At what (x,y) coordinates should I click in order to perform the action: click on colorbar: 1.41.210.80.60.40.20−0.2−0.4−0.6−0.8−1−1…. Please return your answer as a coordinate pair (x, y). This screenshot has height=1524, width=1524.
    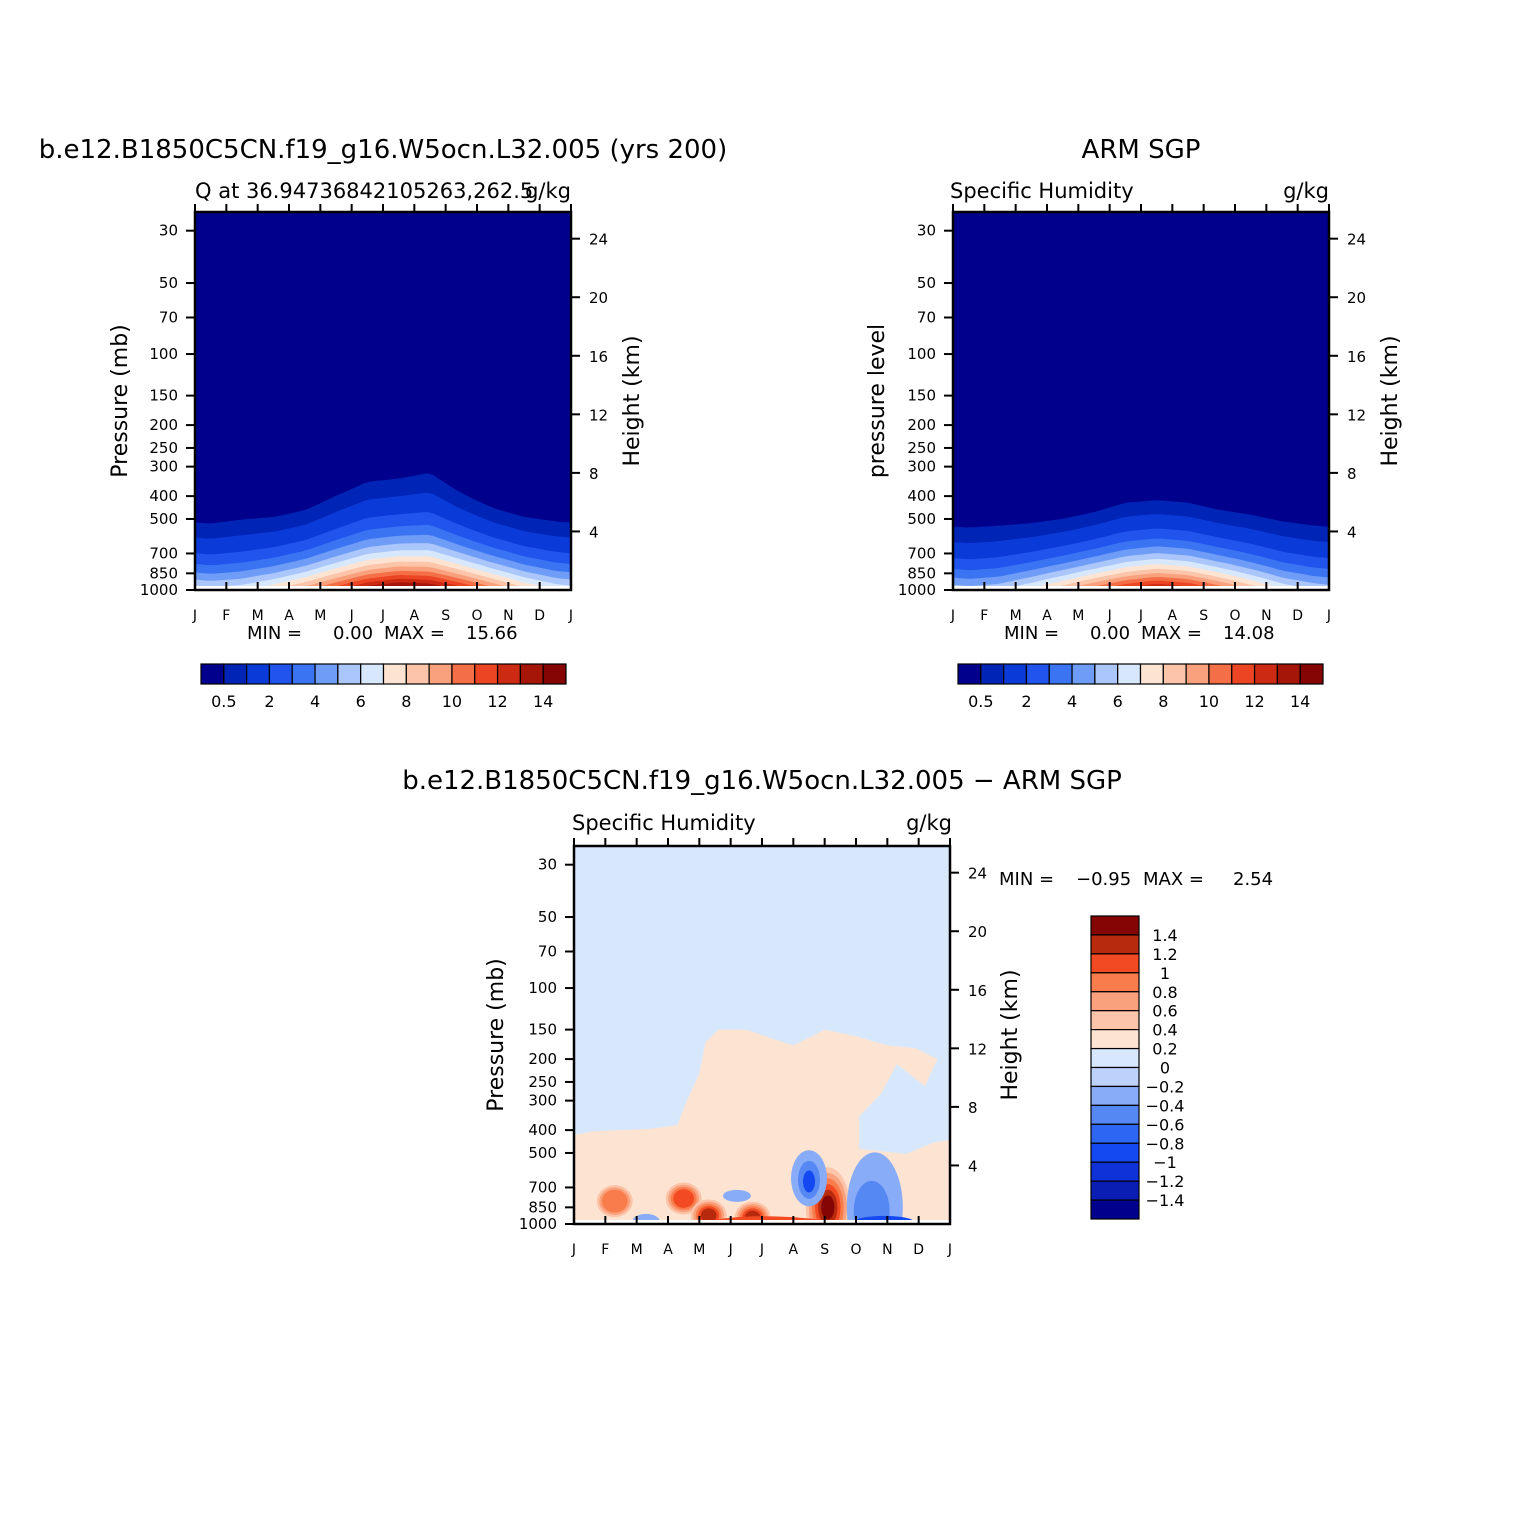
    Looking at the image, I should click on (1137, 1067).